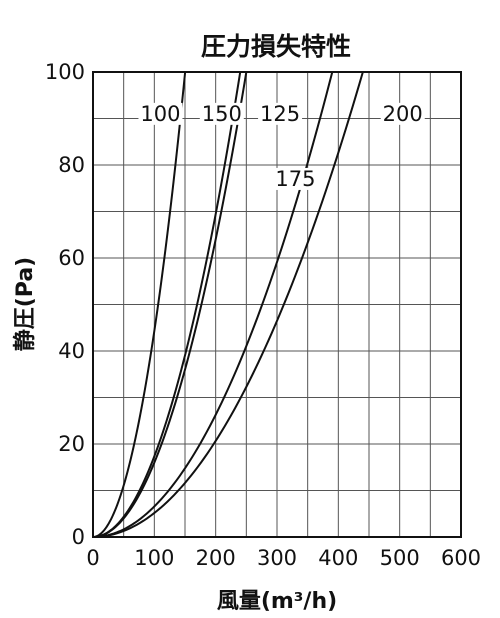  I want to click on x-tick-label: 400, so click(338, 558).